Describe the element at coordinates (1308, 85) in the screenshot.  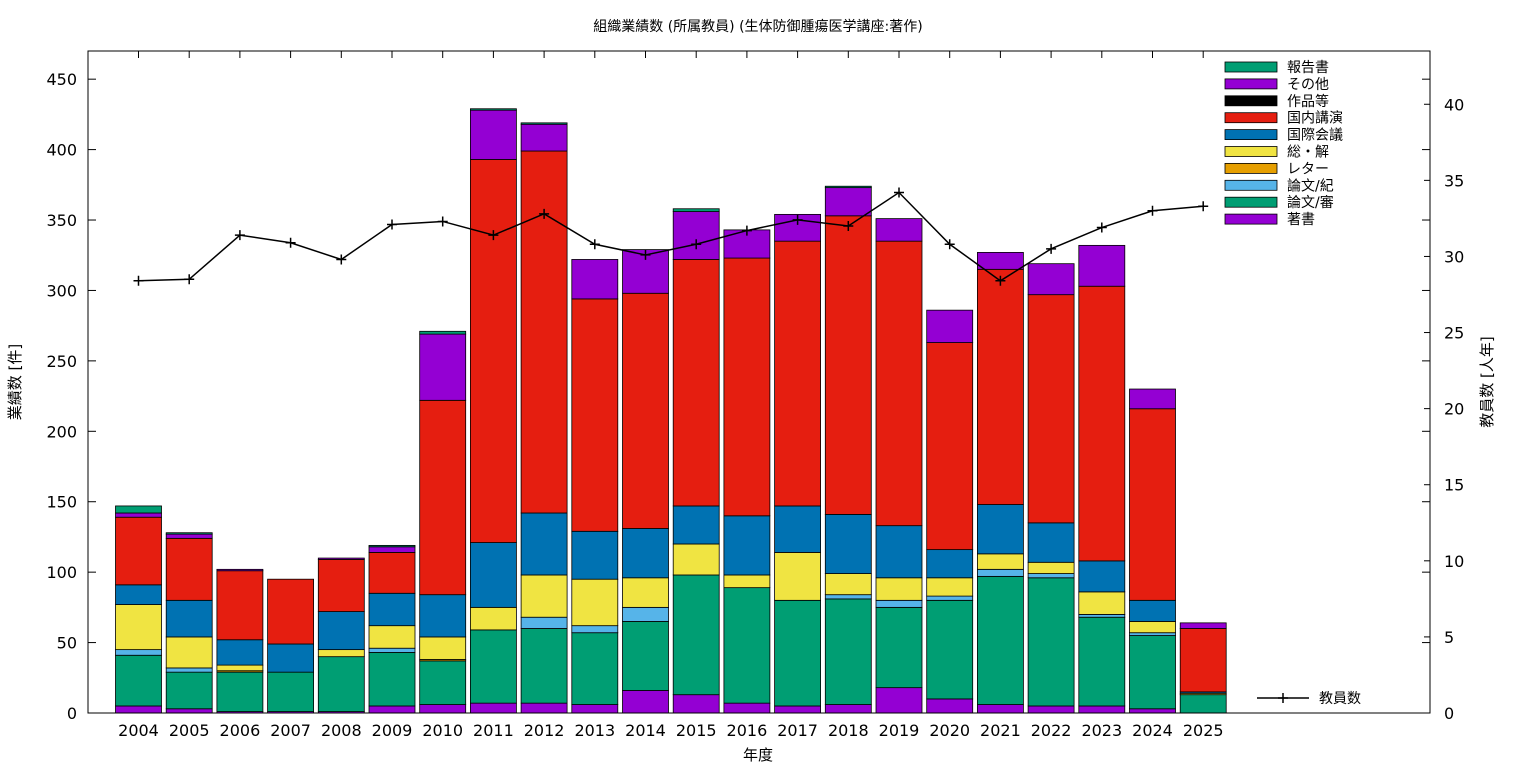
I see `legend-label: その他` at that location.